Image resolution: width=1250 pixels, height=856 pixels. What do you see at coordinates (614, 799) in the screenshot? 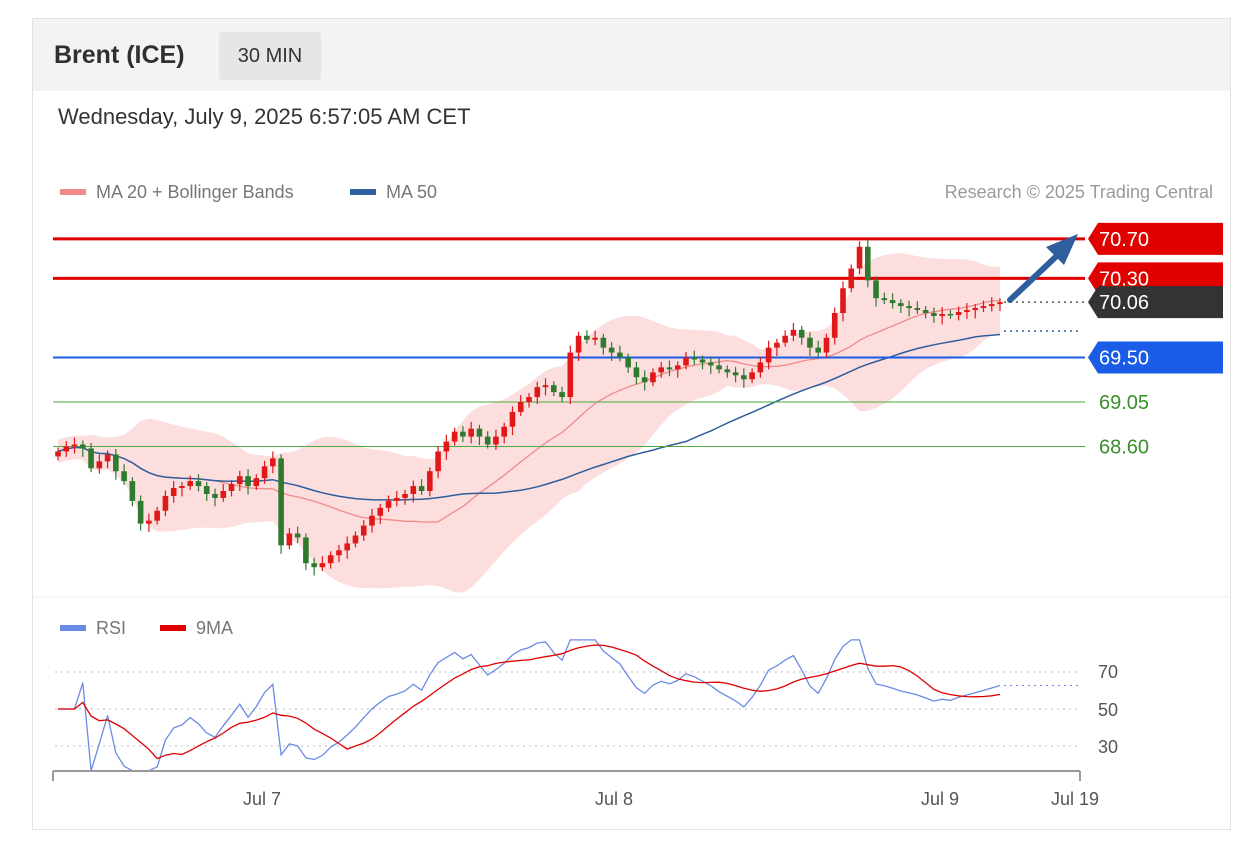
I see `x-tick-jul8: Jul 8` at bounding box center [614, 799].